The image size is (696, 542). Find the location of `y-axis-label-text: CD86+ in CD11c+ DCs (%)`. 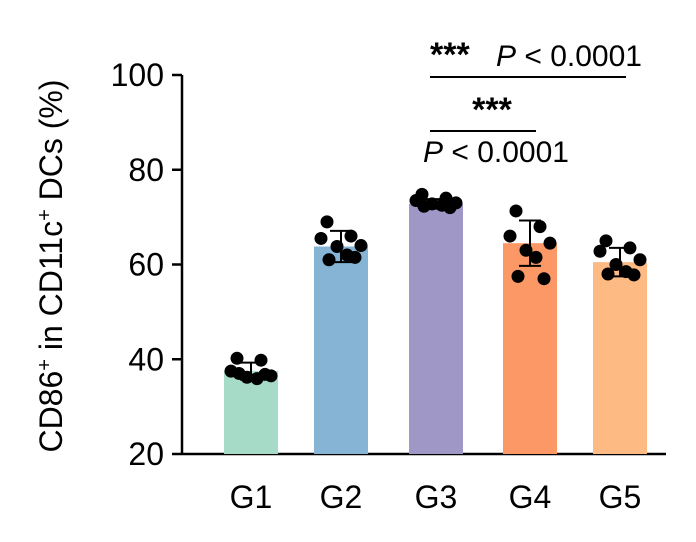

y-axis-label-text: CD86+ in CD11c+ DCs (%) is located at coordinates (51, 265).